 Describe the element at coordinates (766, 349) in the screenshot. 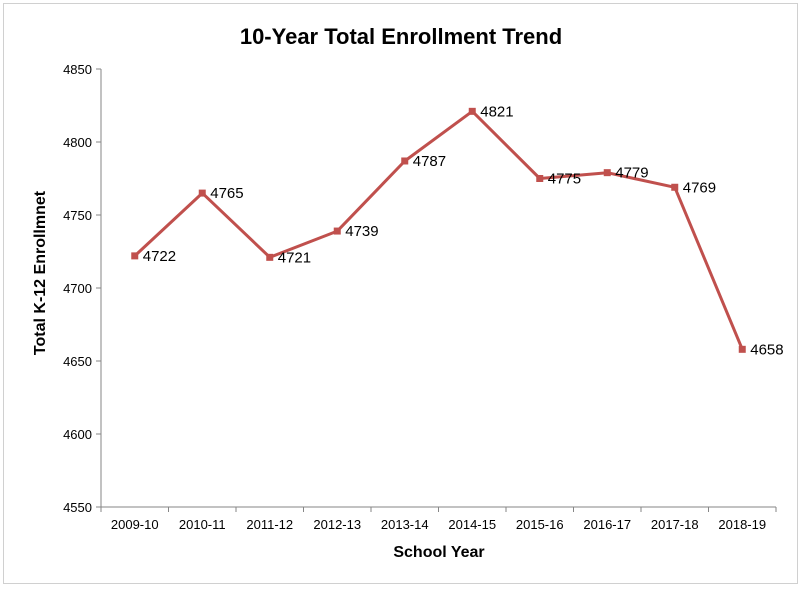

I see `data-label: 4658` at that location.